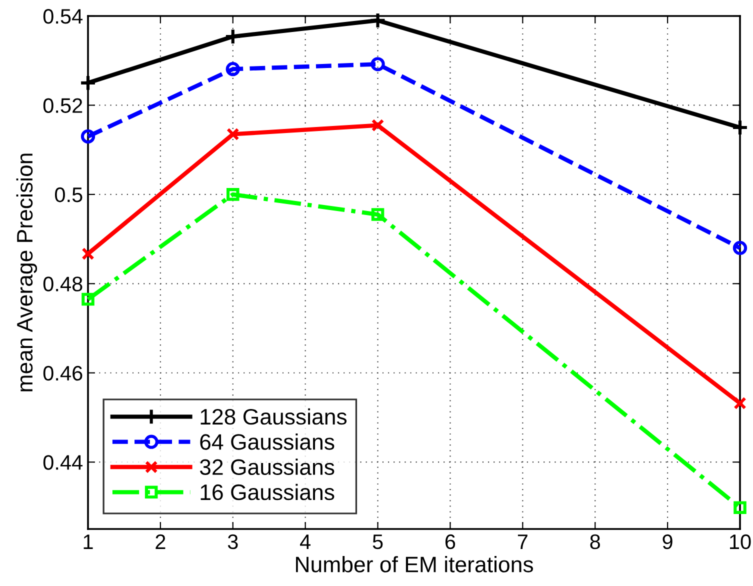 This screenshot has height=586, width=753. Describe the element at coordinates (27, 273) in the screenshot. I see `y-axis-title: mean Average Precision` at that location.